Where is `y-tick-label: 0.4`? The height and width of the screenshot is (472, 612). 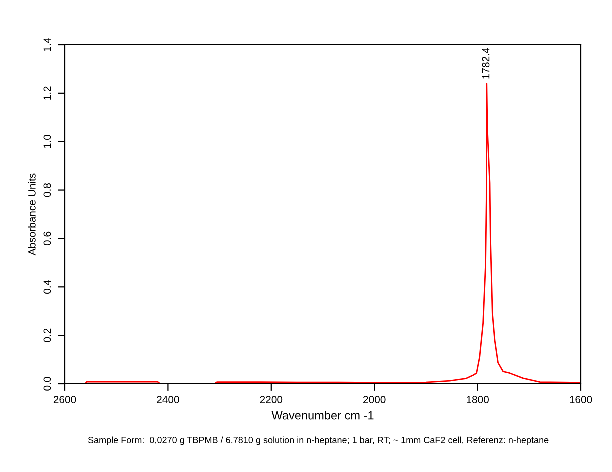
y-tick-label: 0.4 is located at coordinates (48, 287).